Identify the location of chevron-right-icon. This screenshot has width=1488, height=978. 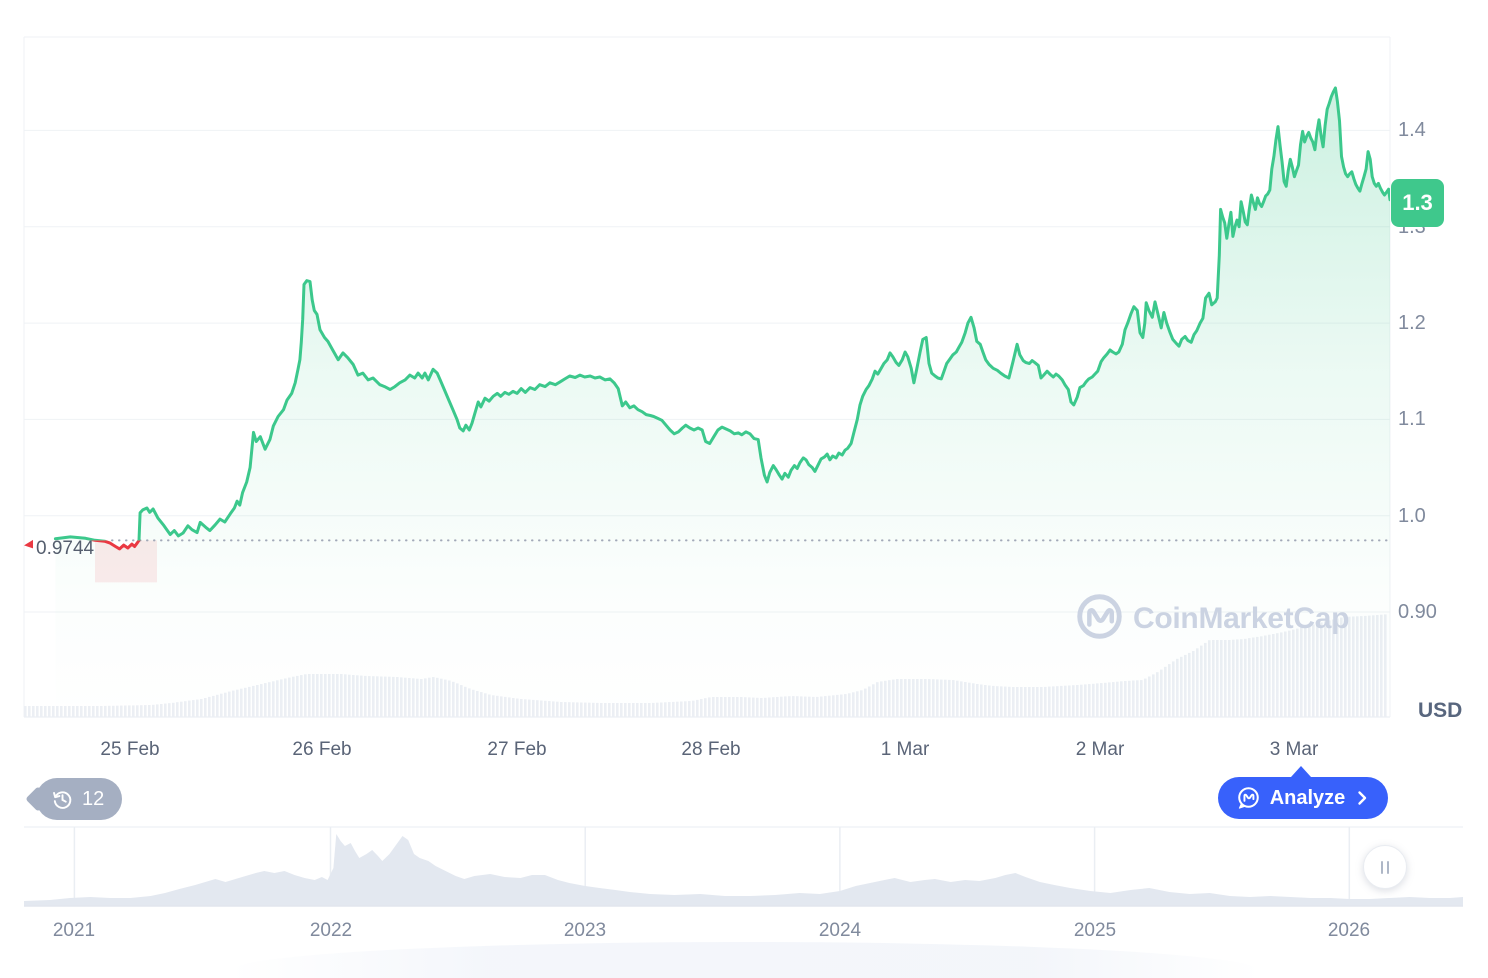
(1362, 798).